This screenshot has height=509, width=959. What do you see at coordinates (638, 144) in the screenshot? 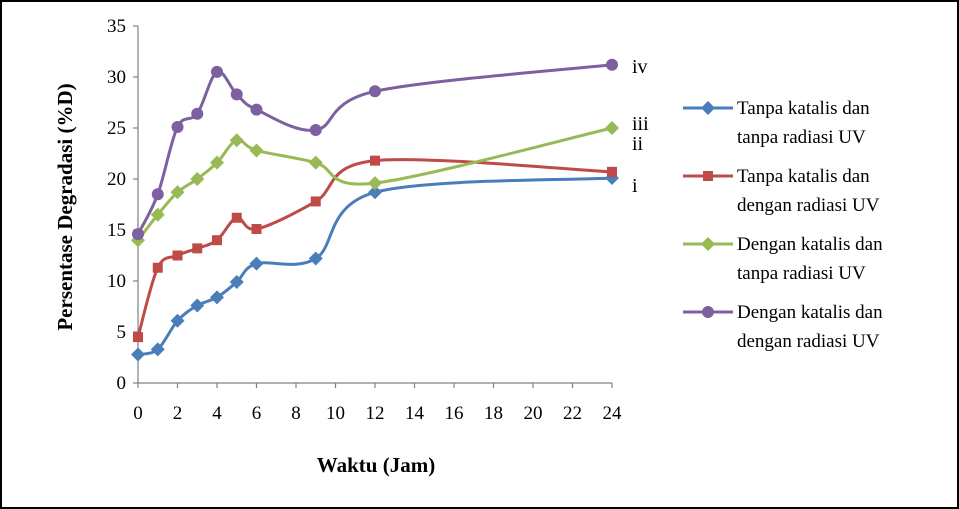
I see `series-end-label: ii` at bounding box center [638, 144].